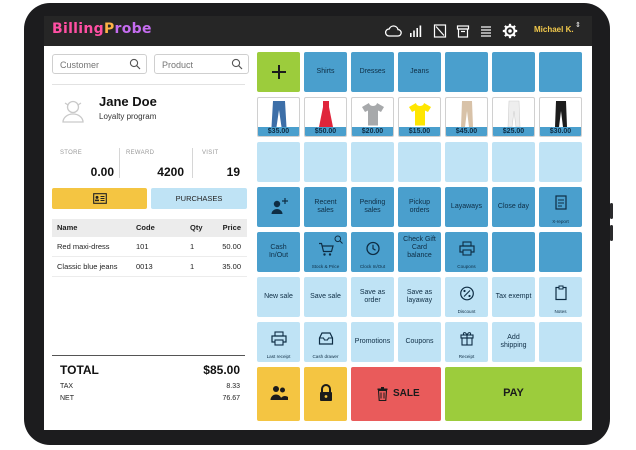 This screenshot has width=636, height=450. I want to click on add-user-icon, so click(279, 206).